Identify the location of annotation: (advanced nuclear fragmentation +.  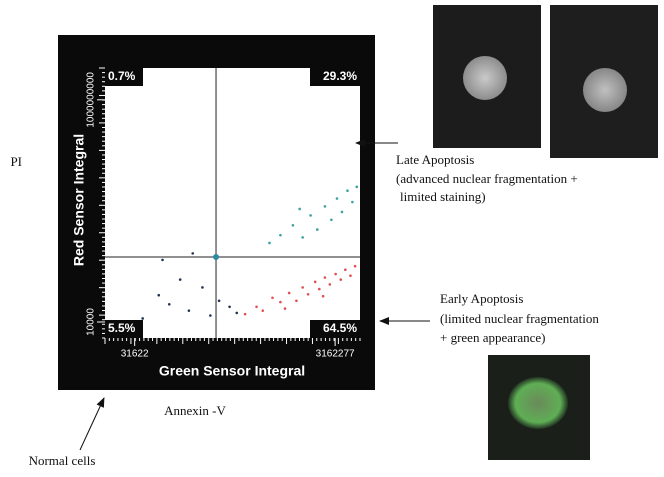
(487, 178).